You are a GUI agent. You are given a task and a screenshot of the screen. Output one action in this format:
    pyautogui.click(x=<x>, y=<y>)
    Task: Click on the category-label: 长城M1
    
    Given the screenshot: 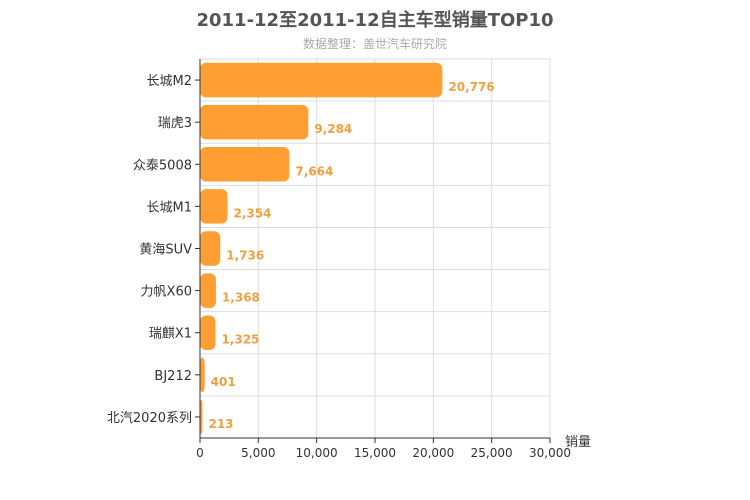 What is the action you would take?
    pyautogui.click(x=170, y=207)
    